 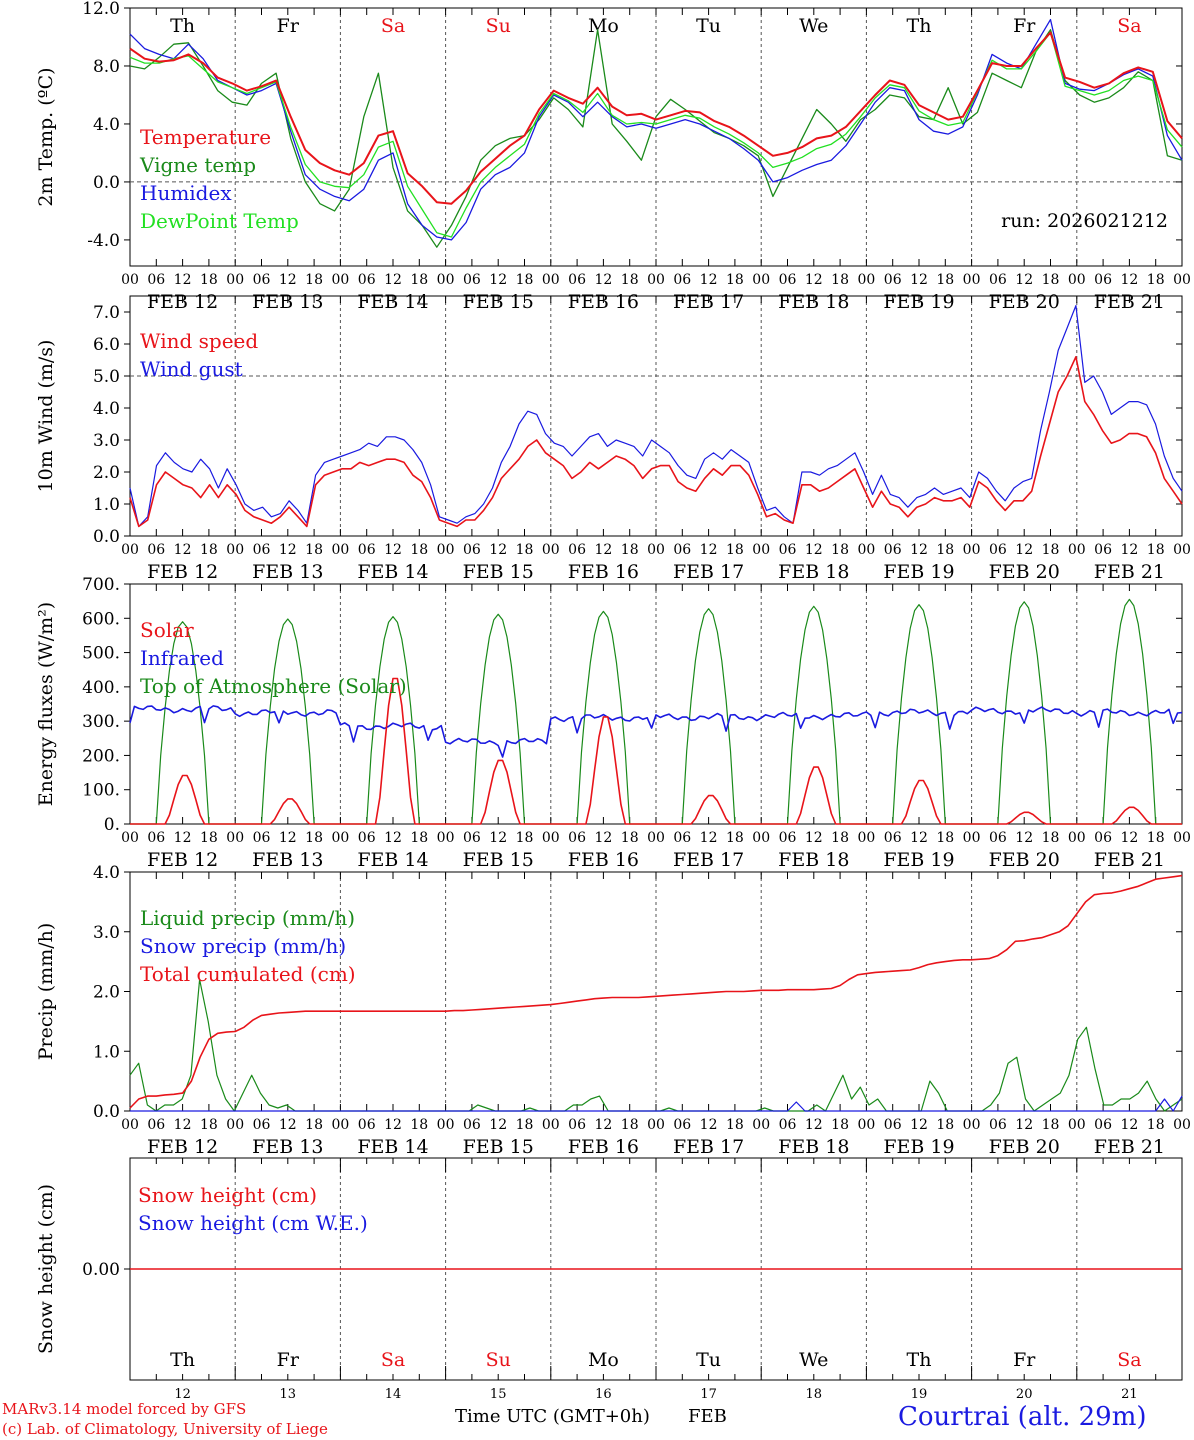 What do you see at coordinates (101, 585) in the screenshot?
I see `y-tick-label: 700.` at bounding box center [101, 585].